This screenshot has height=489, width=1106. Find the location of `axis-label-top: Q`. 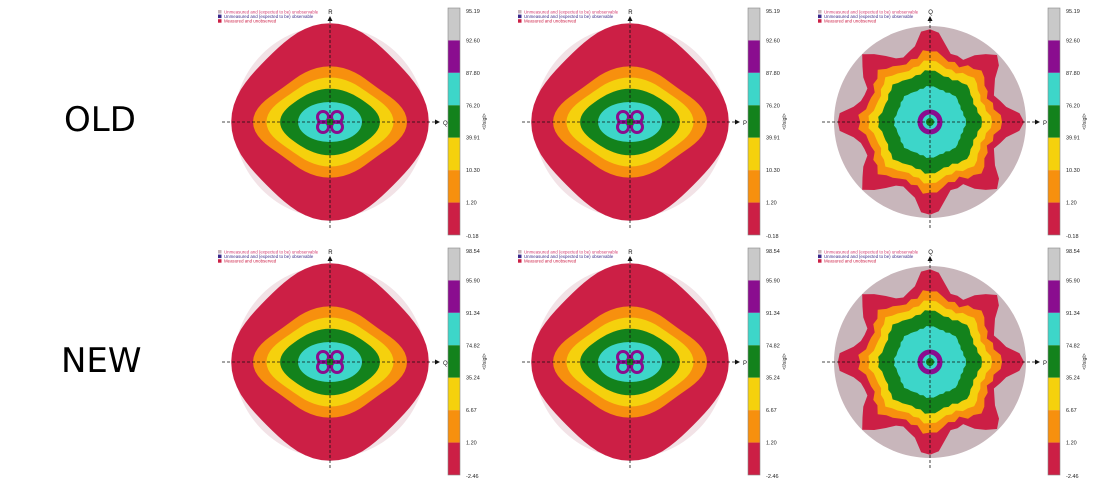

axis-label-top: Q is located at coordinates (930, 13).